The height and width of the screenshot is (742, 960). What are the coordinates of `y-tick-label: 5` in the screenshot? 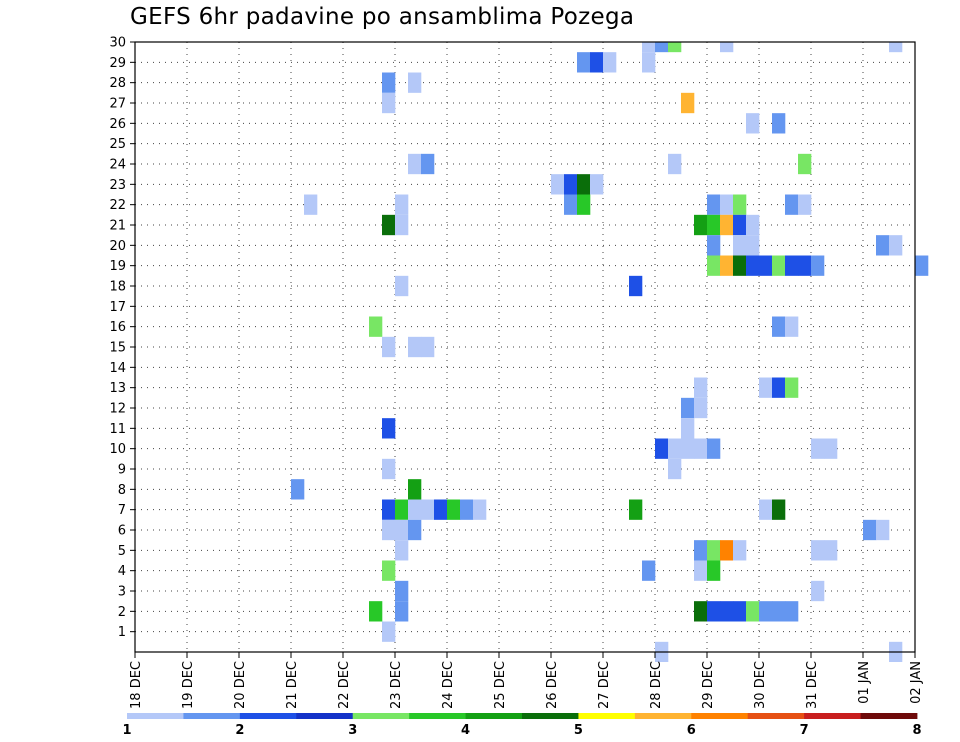 It's located at (122, 551).